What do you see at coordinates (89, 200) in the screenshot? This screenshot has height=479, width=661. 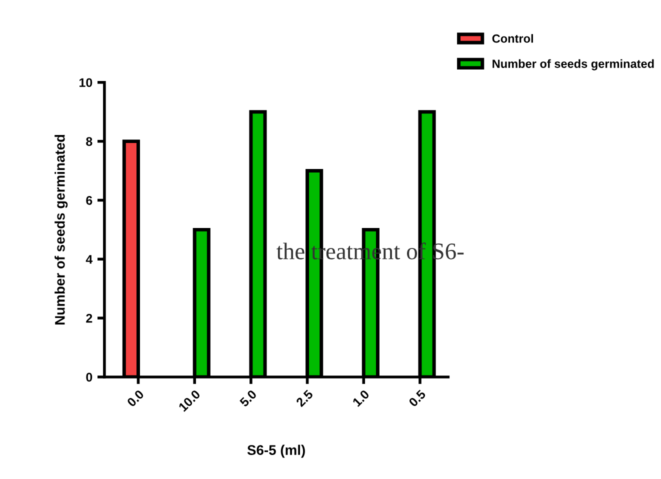 I see `y-tick-label: 6` at bounding box center [89, 200].